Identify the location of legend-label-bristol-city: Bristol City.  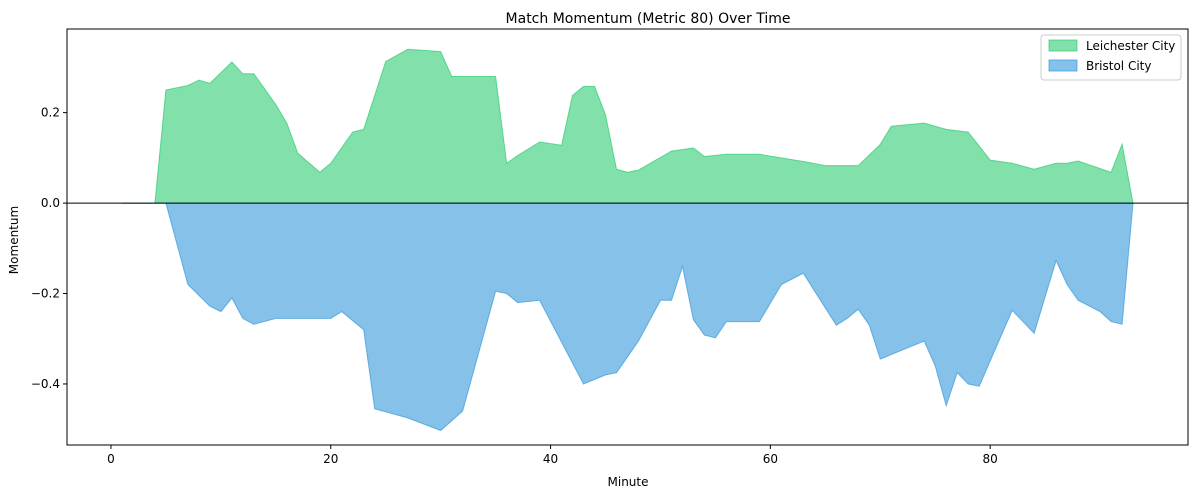
(1118, 66).